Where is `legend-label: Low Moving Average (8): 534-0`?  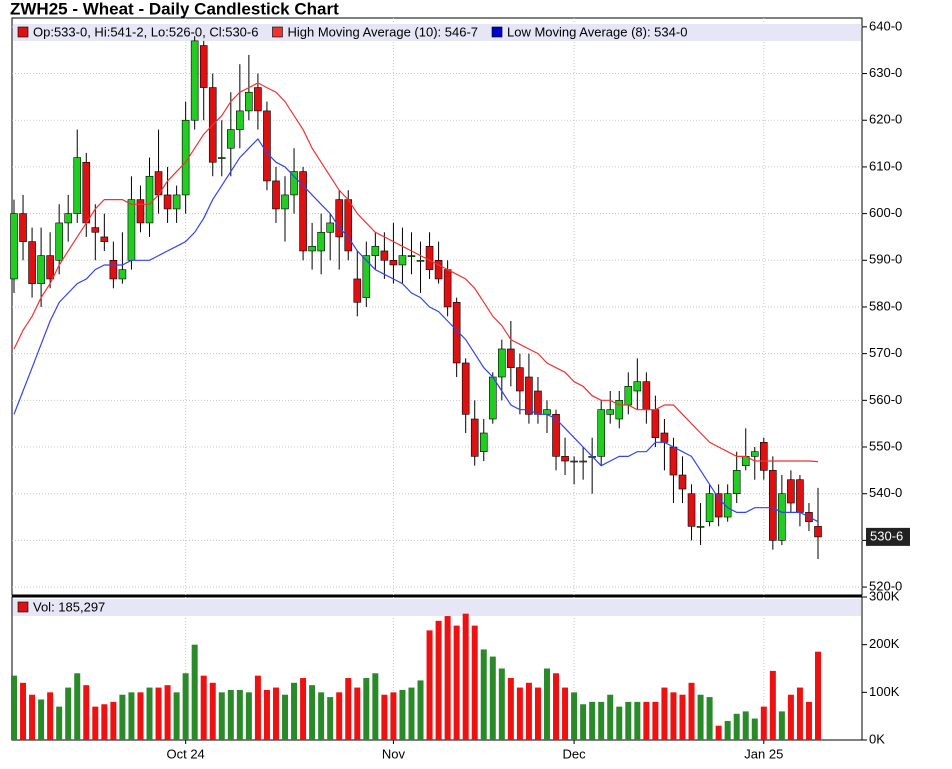
legend-label: Low Moving Average (8): 534-0 is located at coordinates (597, 31).